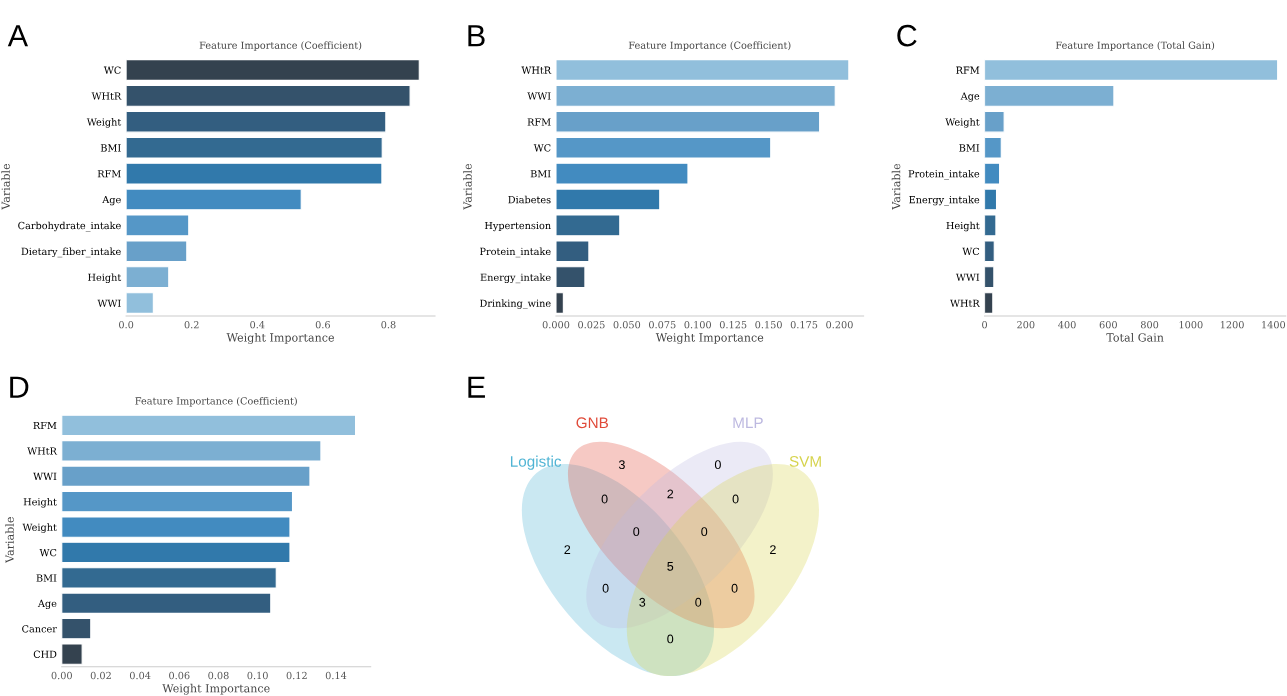 The image size is (1287, 696). What do you see at coordinates (1135, 46) in the screenshot?
I see `chart-title: Feature Importance (Total Gain)` at bounding box center [1135, 46].